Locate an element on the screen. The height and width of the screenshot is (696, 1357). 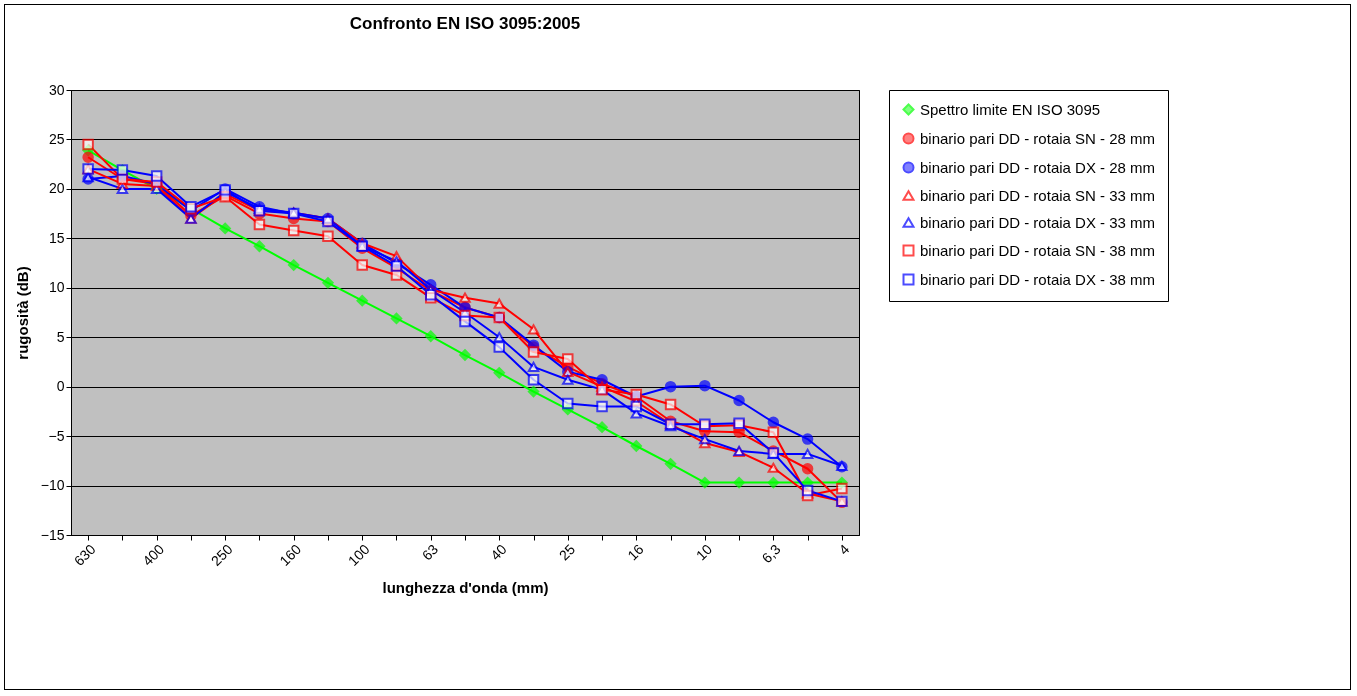
x-tick-label: 4 is located at coordinates (844, 549).